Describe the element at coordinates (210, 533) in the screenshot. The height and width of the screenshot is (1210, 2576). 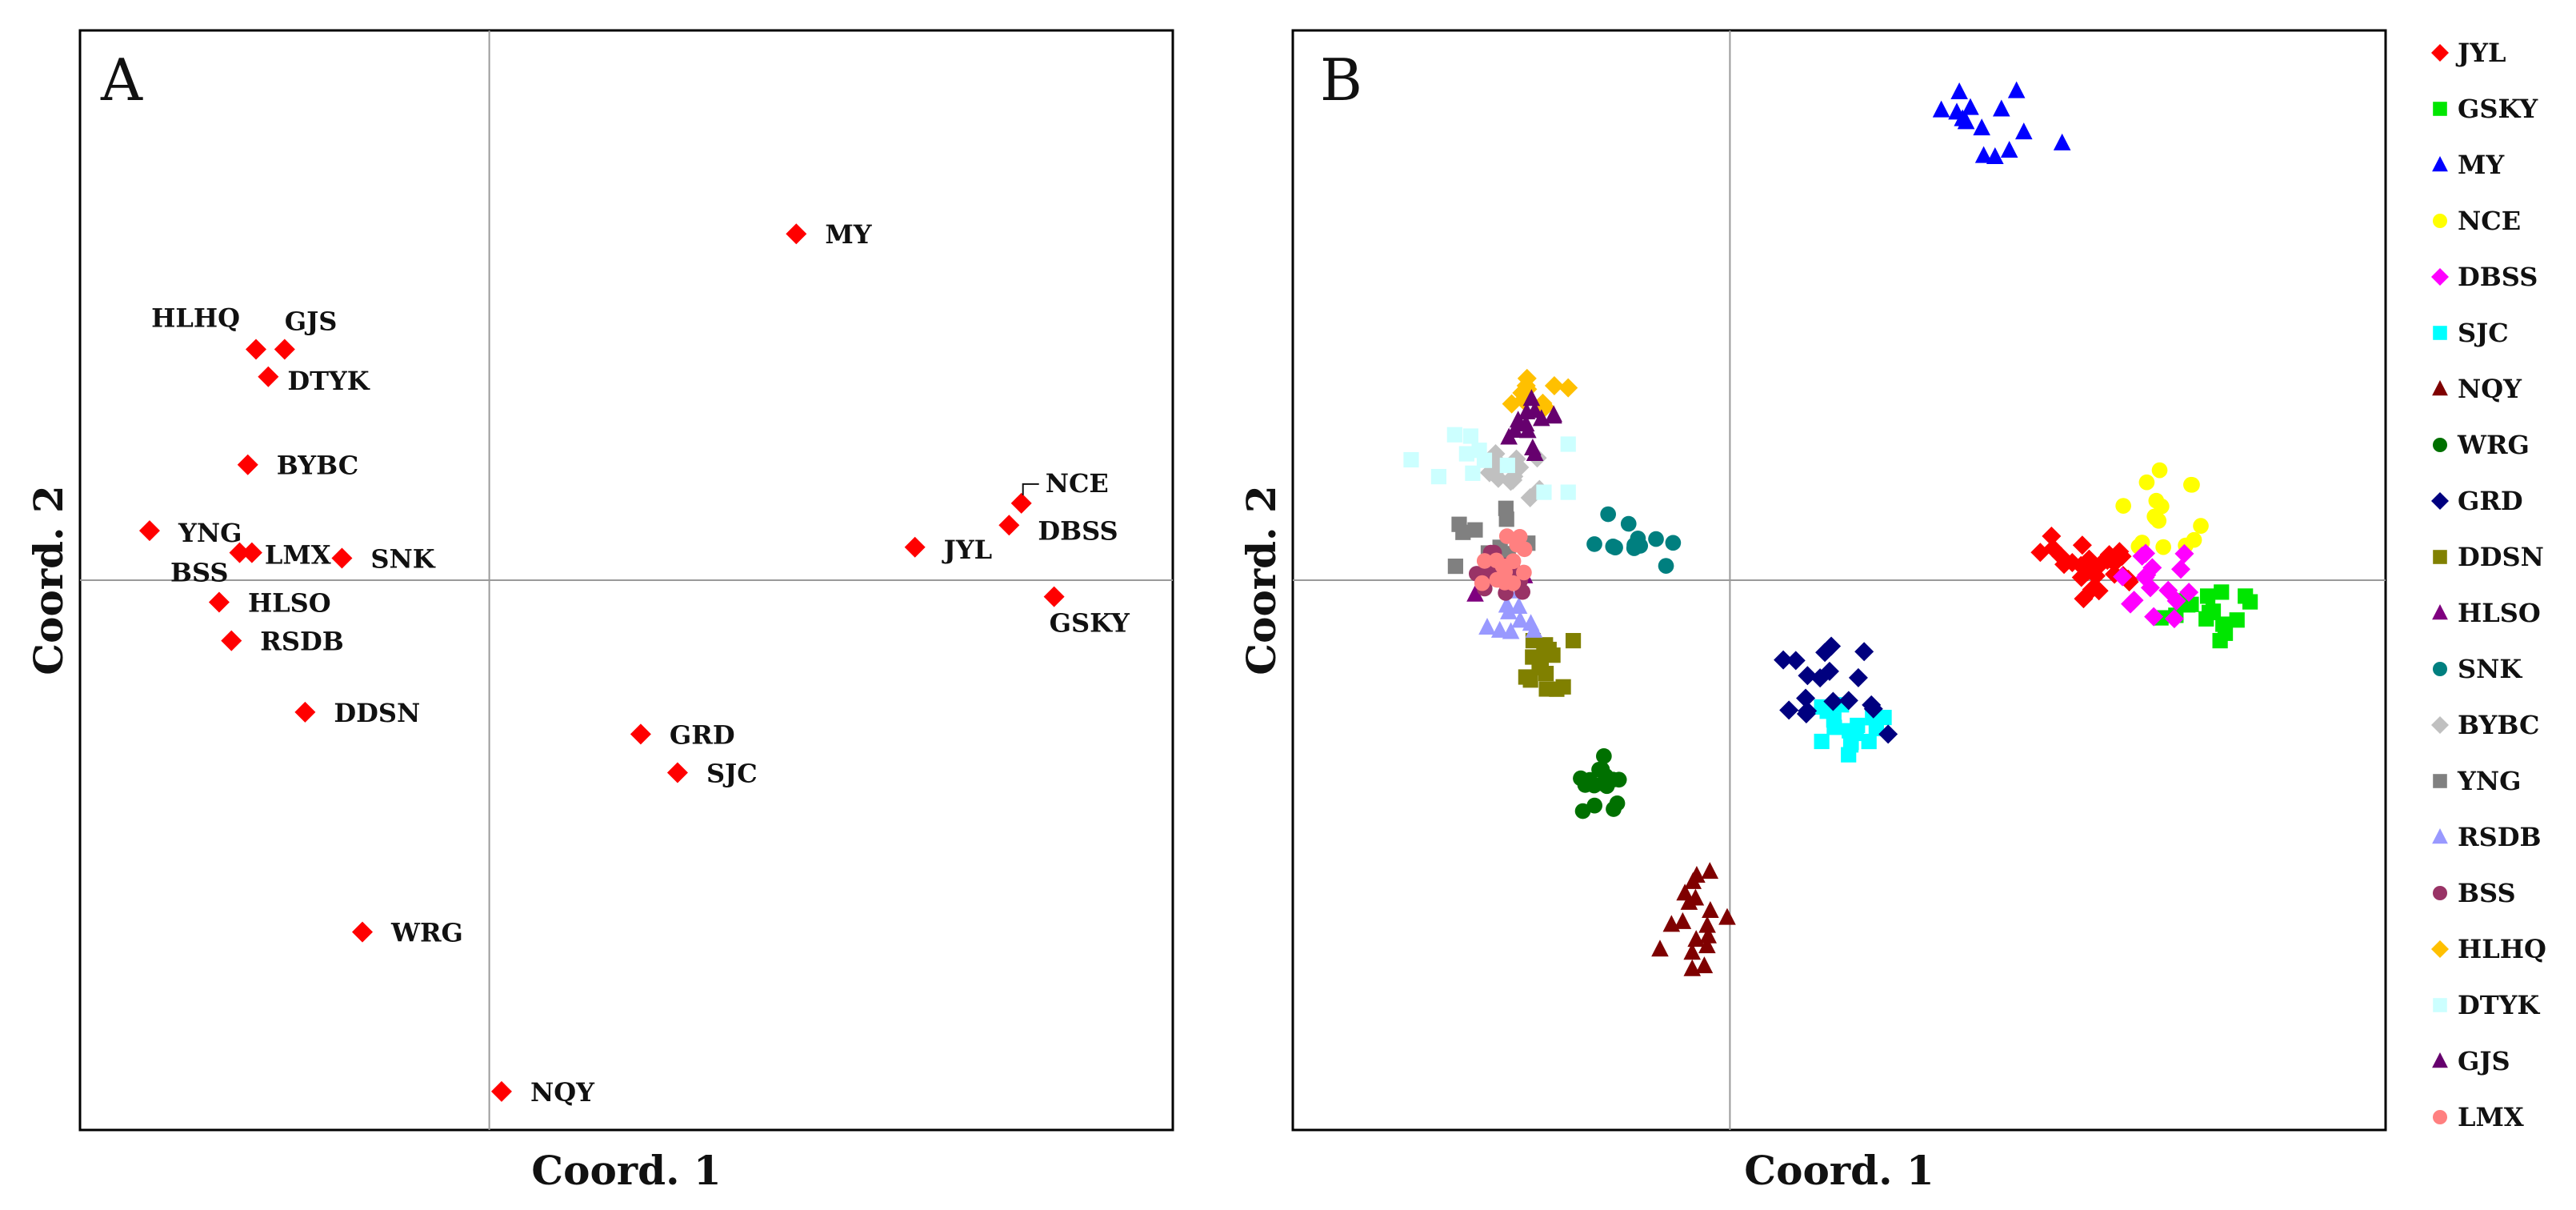
I see `panel-a-point-label: YNG` at that location.